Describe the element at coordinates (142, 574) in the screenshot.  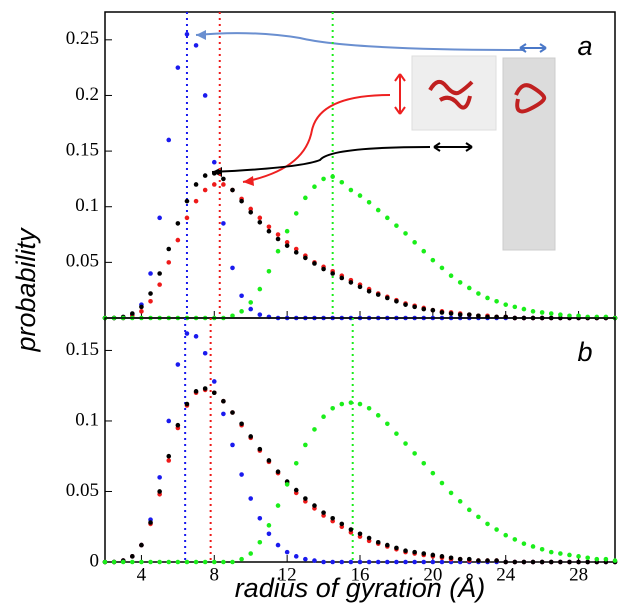
I see `x-tick-label: 4` at that location.